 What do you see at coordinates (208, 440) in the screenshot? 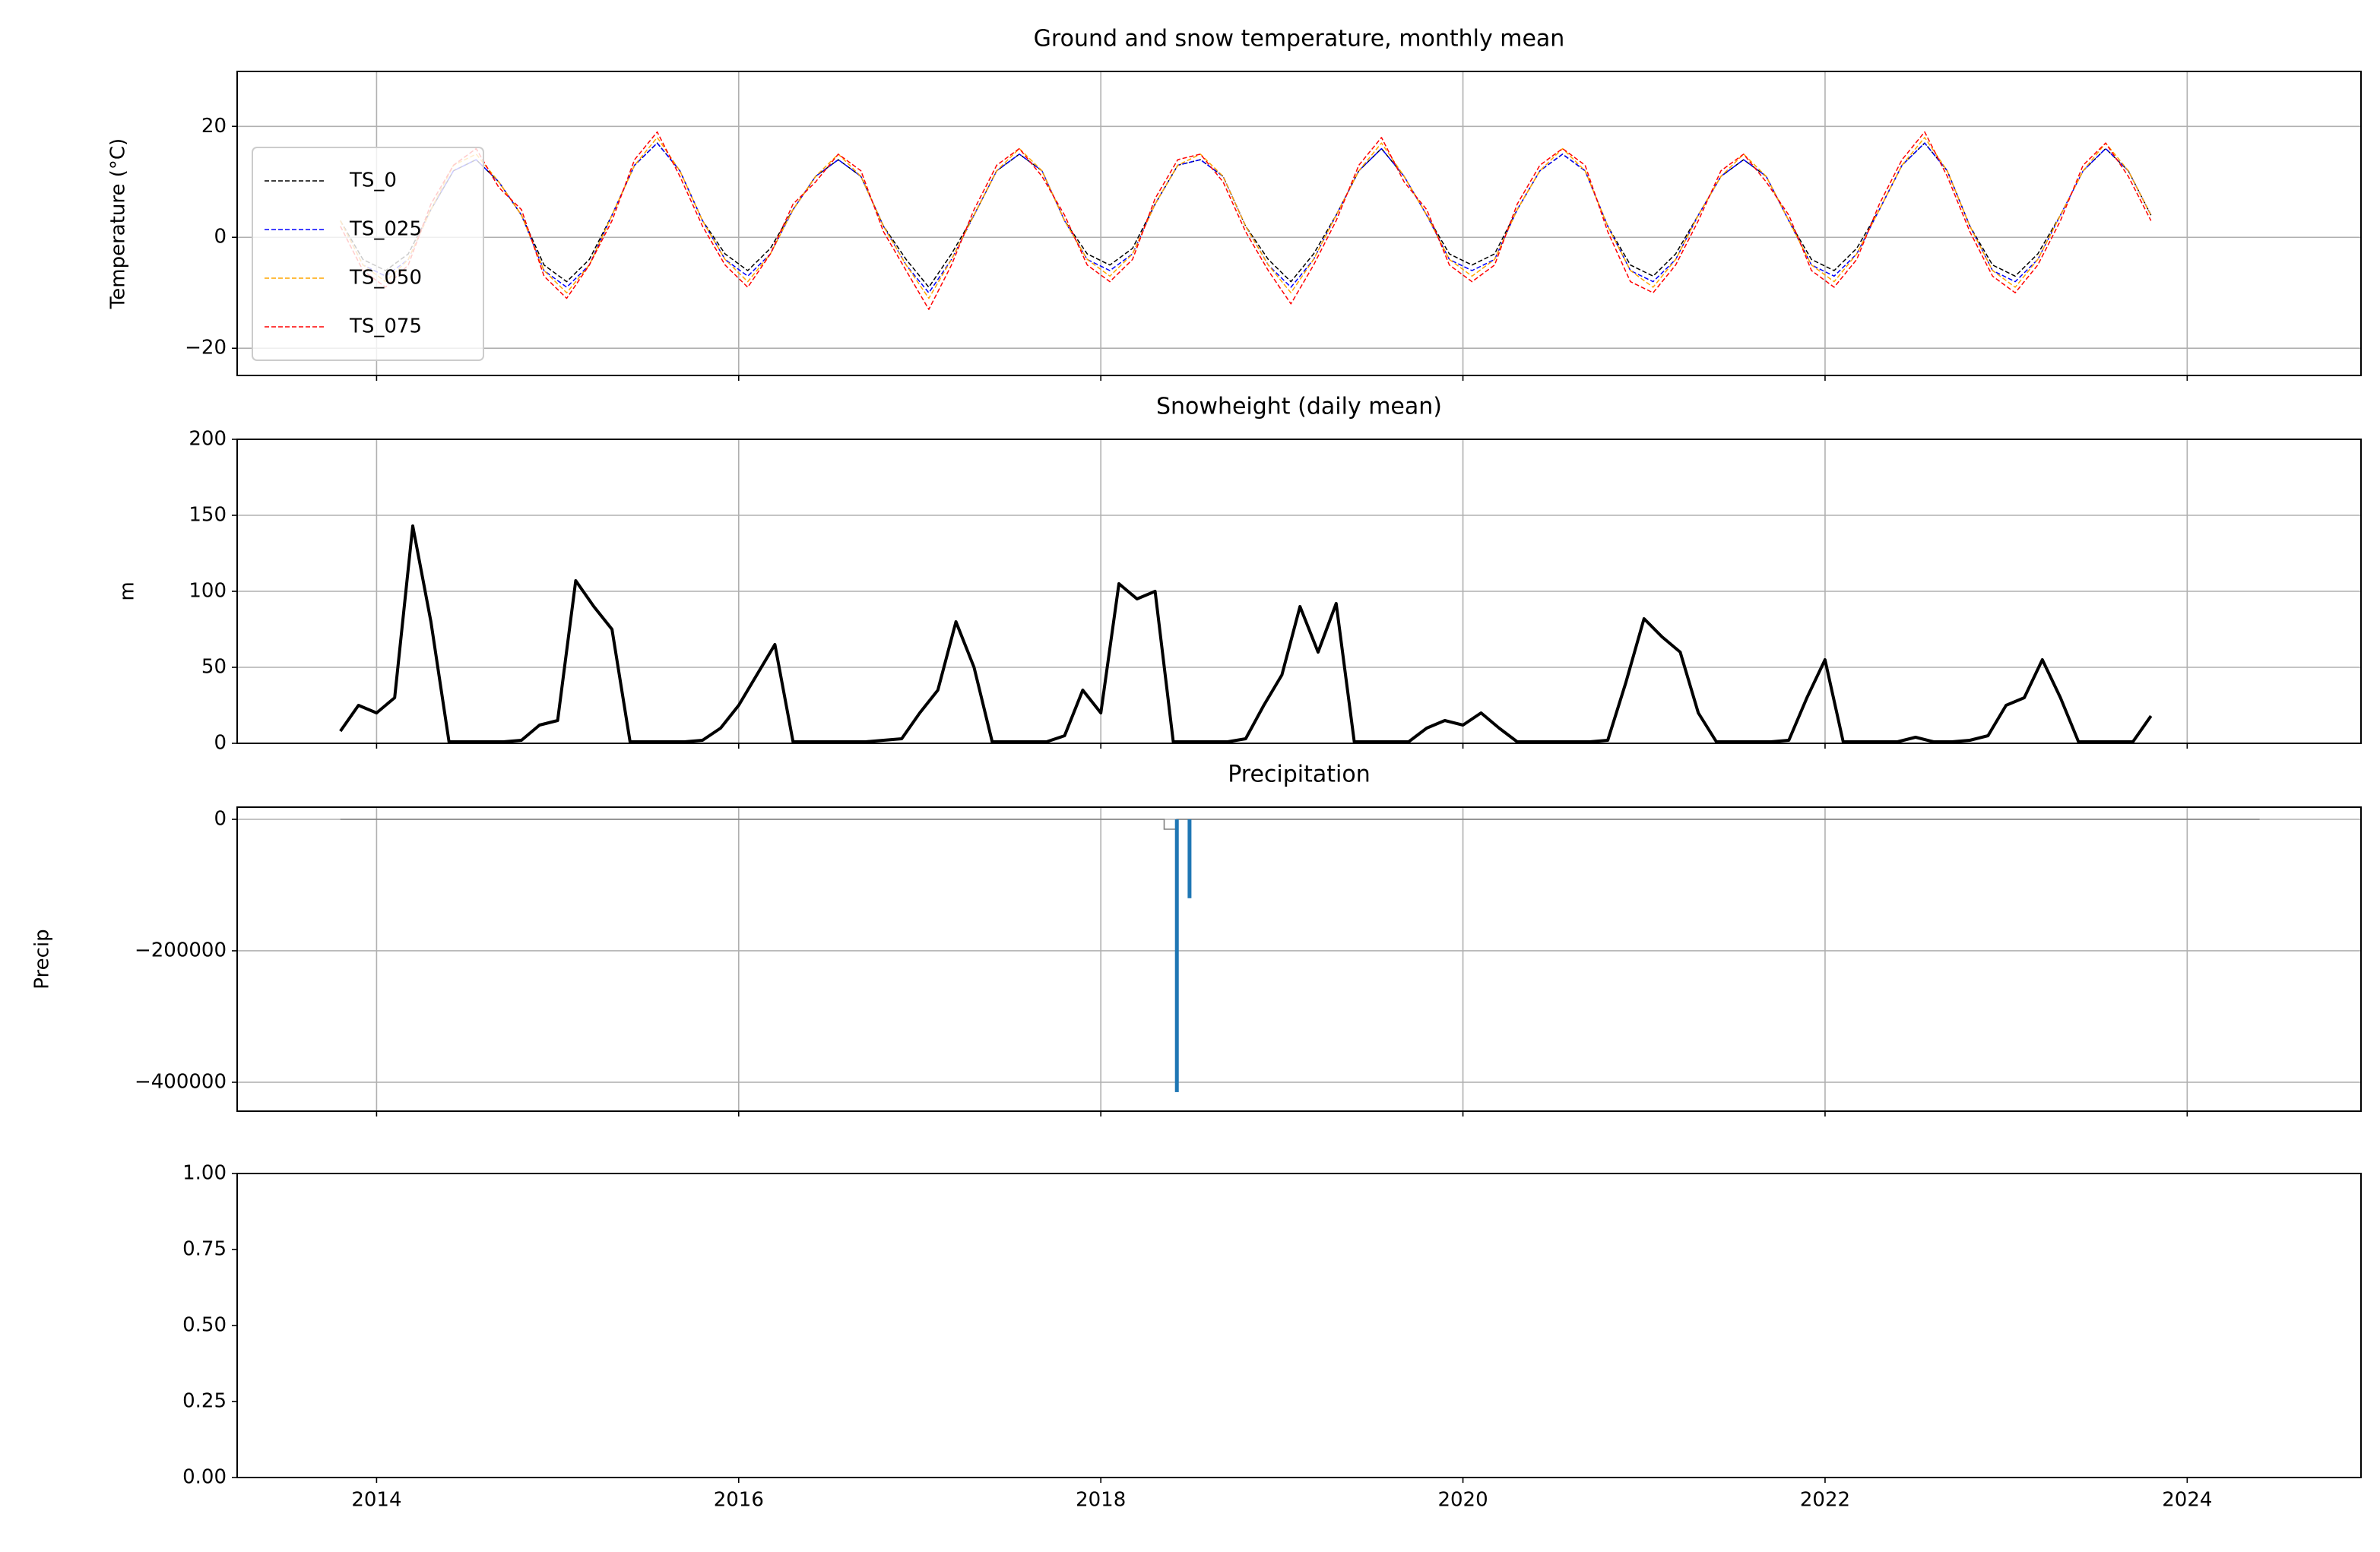
I see `y-tick-label: 200` at bounding box center [208, 440].